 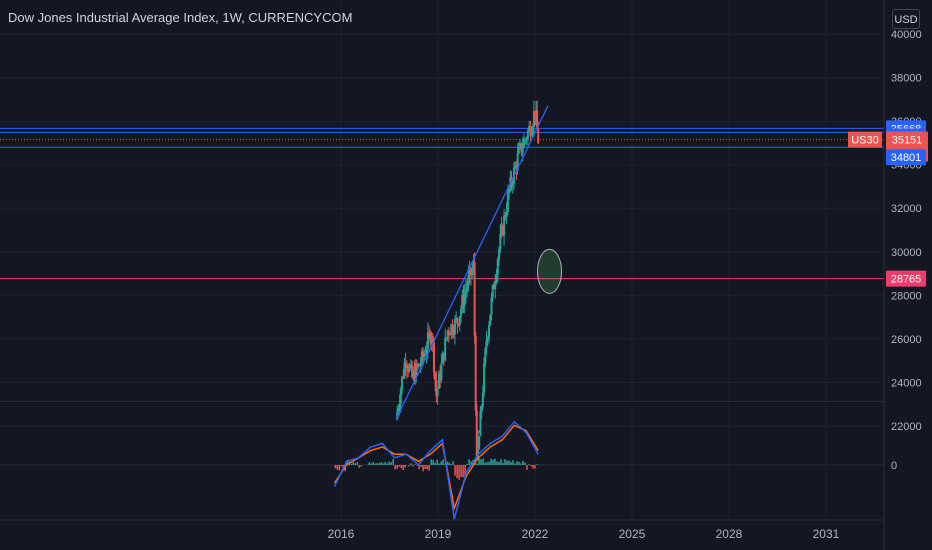 What do you see at coordinates (906, 340) in the screenshot?
I see `price-tick-label: 26000` at bounding box center [906, 340].